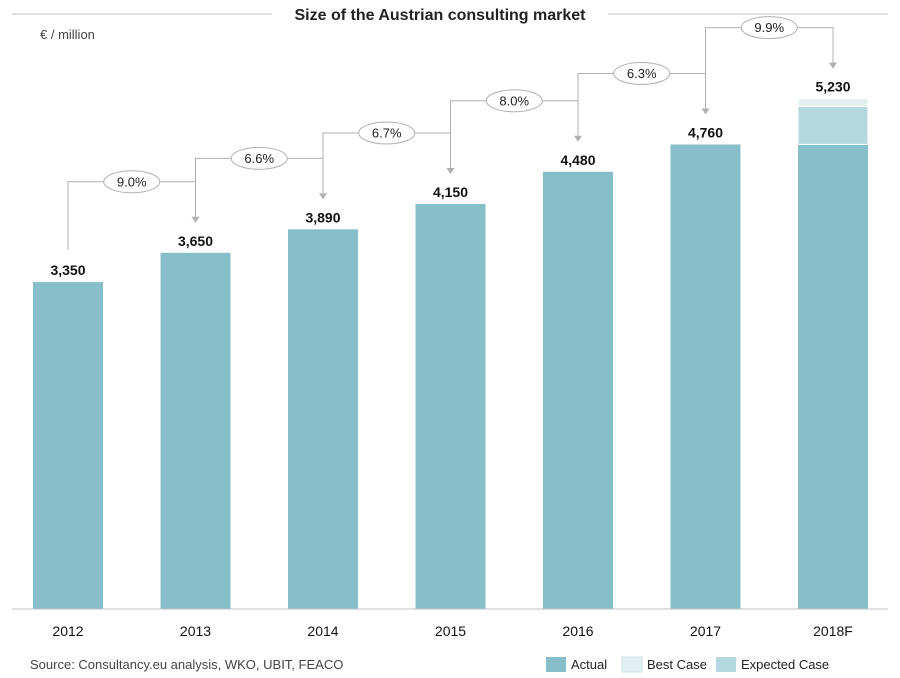  I want to click on growth-label-5: 9.9%, so click(769, 27).